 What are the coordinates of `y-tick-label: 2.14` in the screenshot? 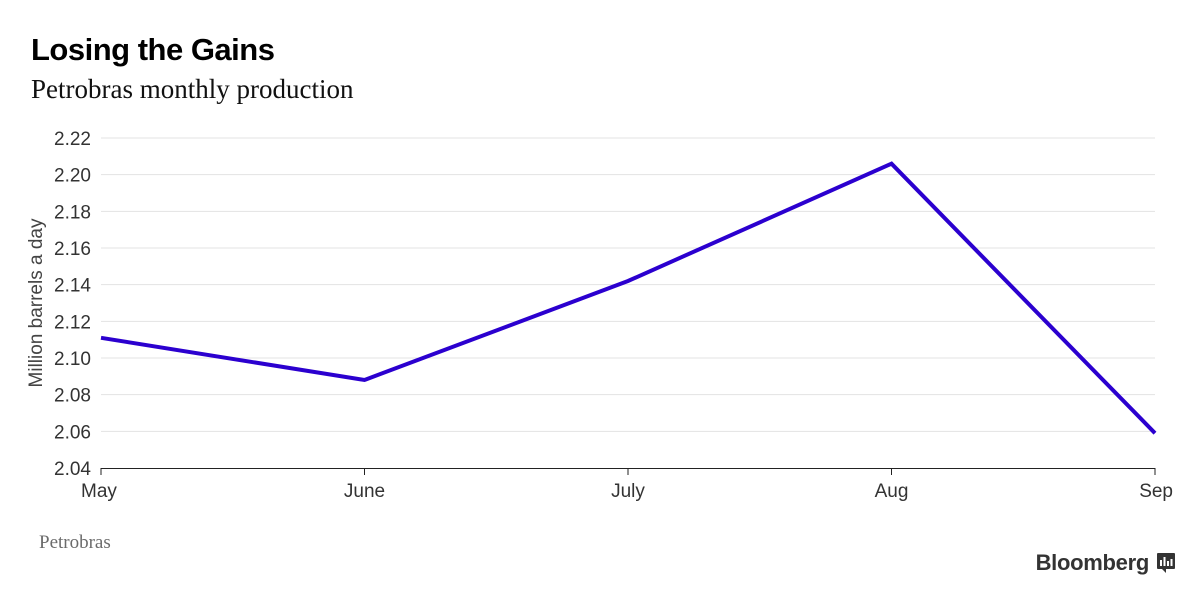 It's located at (72, 286).